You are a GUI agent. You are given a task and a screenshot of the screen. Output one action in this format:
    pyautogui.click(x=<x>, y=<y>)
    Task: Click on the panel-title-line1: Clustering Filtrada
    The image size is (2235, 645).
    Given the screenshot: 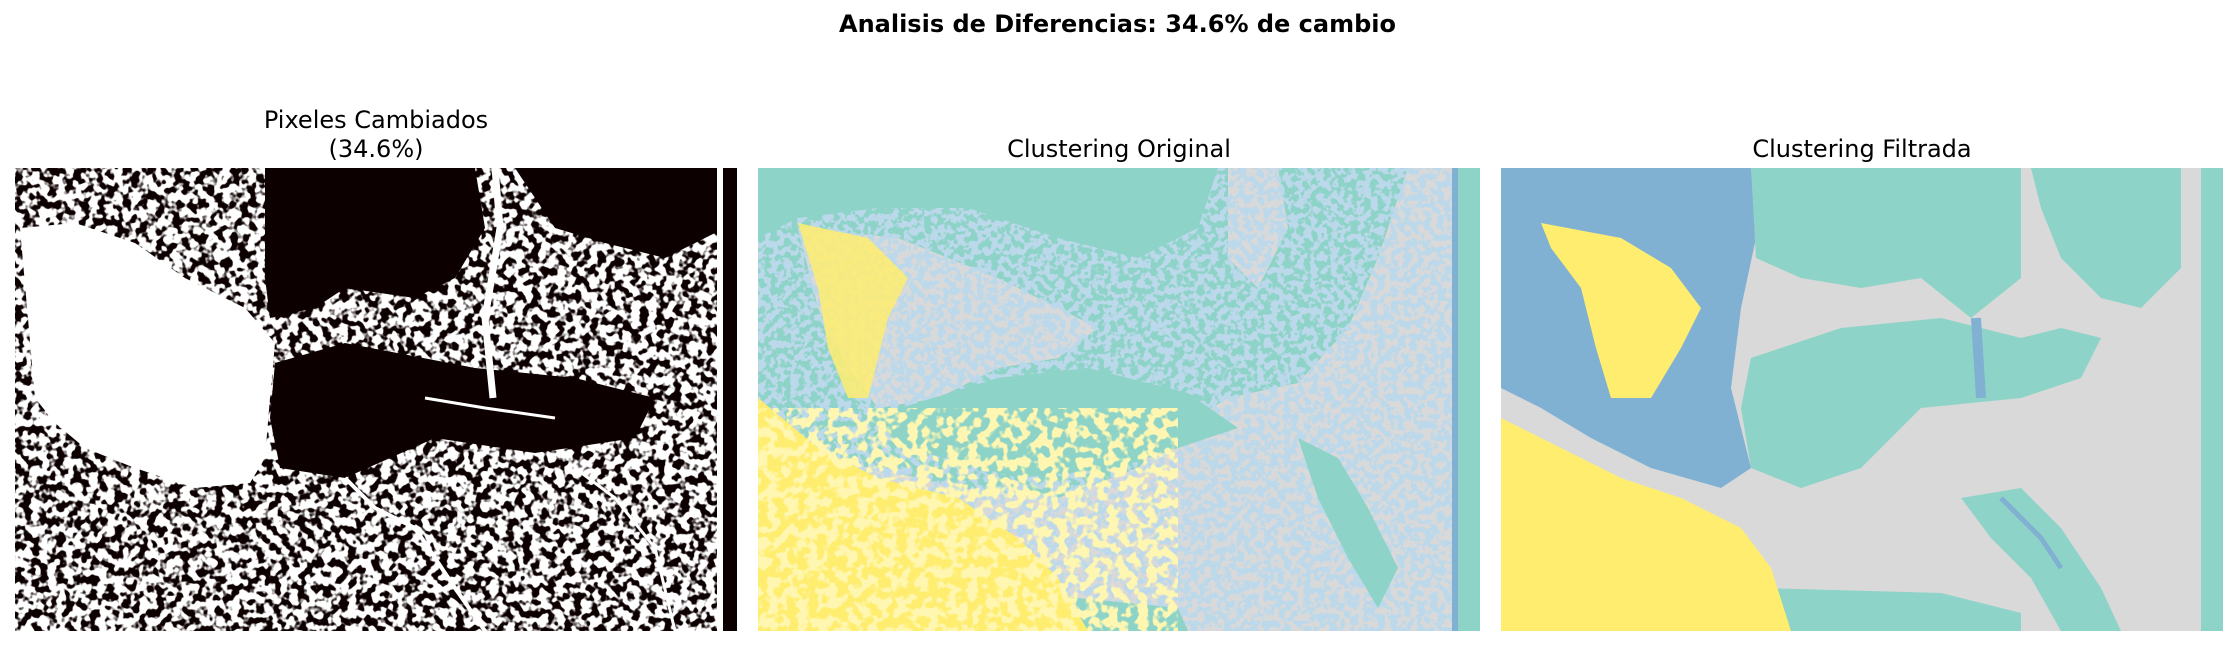 What is the action you would take?
    pyautogui.click(x=1862, y=149)
    